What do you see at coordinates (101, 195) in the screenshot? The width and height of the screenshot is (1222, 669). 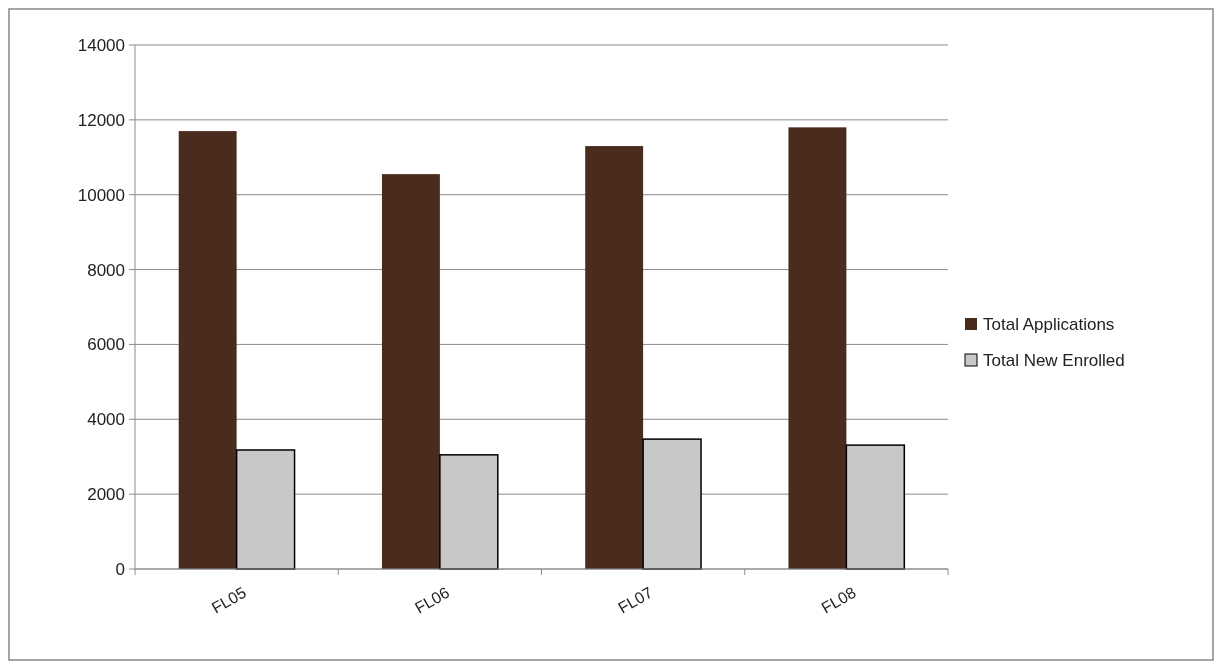 I see `y-tick-label: 10000` at bounding box center [101, 195].